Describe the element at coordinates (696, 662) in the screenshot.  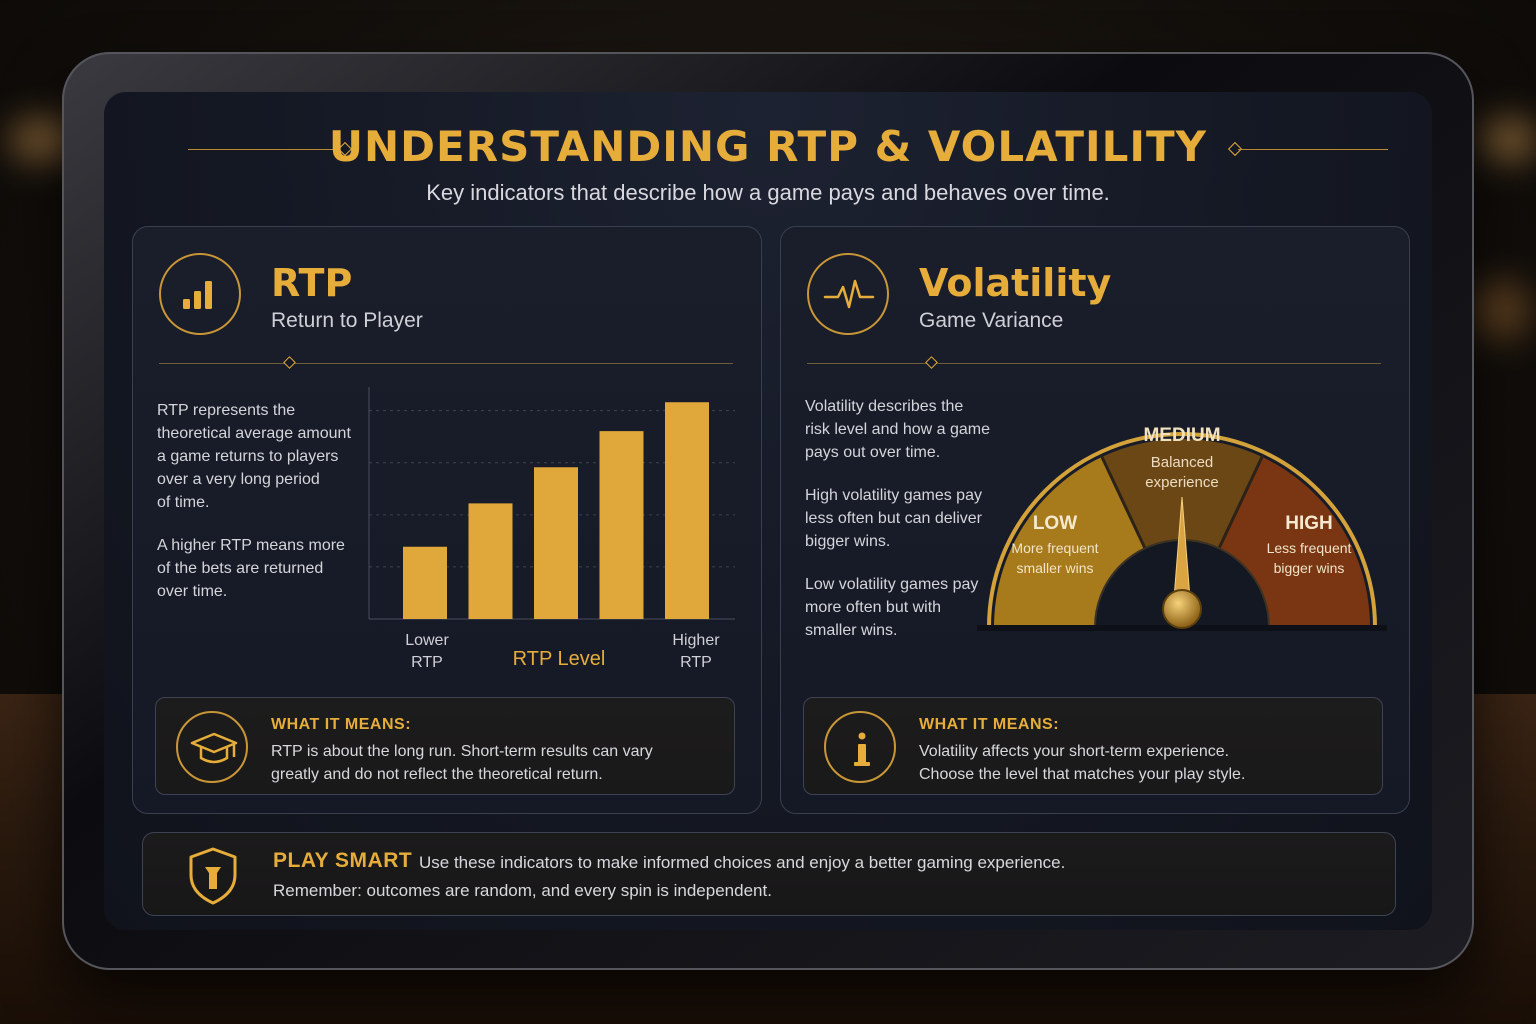
I see `x-right-label-2: RTP` at that location.